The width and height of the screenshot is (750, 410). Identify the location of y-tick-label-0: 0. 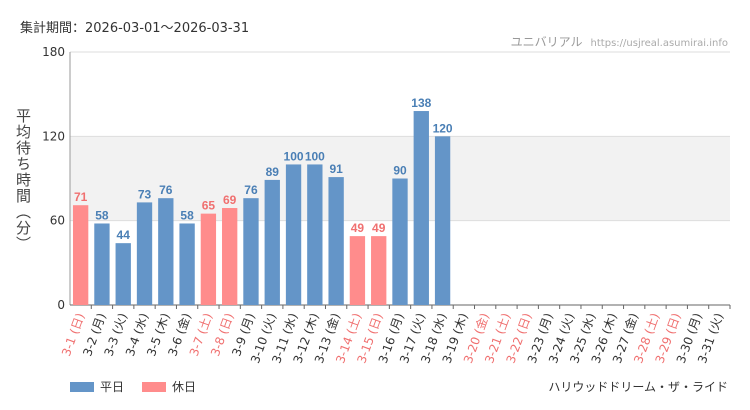
(61, 305).